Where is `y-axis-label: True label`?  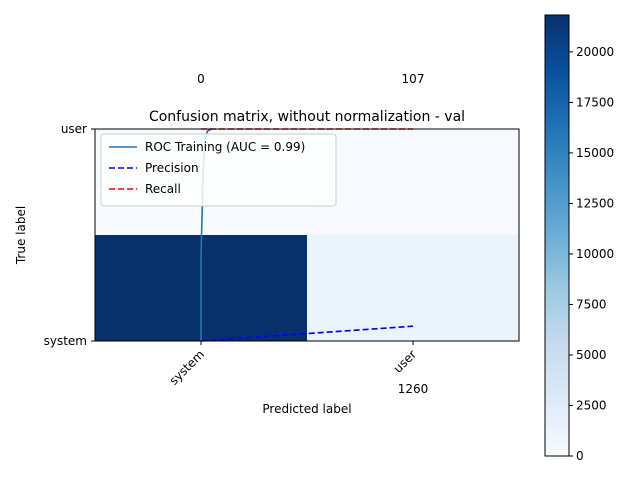 y-axis-label: True label is located at coordinates (21, 235).